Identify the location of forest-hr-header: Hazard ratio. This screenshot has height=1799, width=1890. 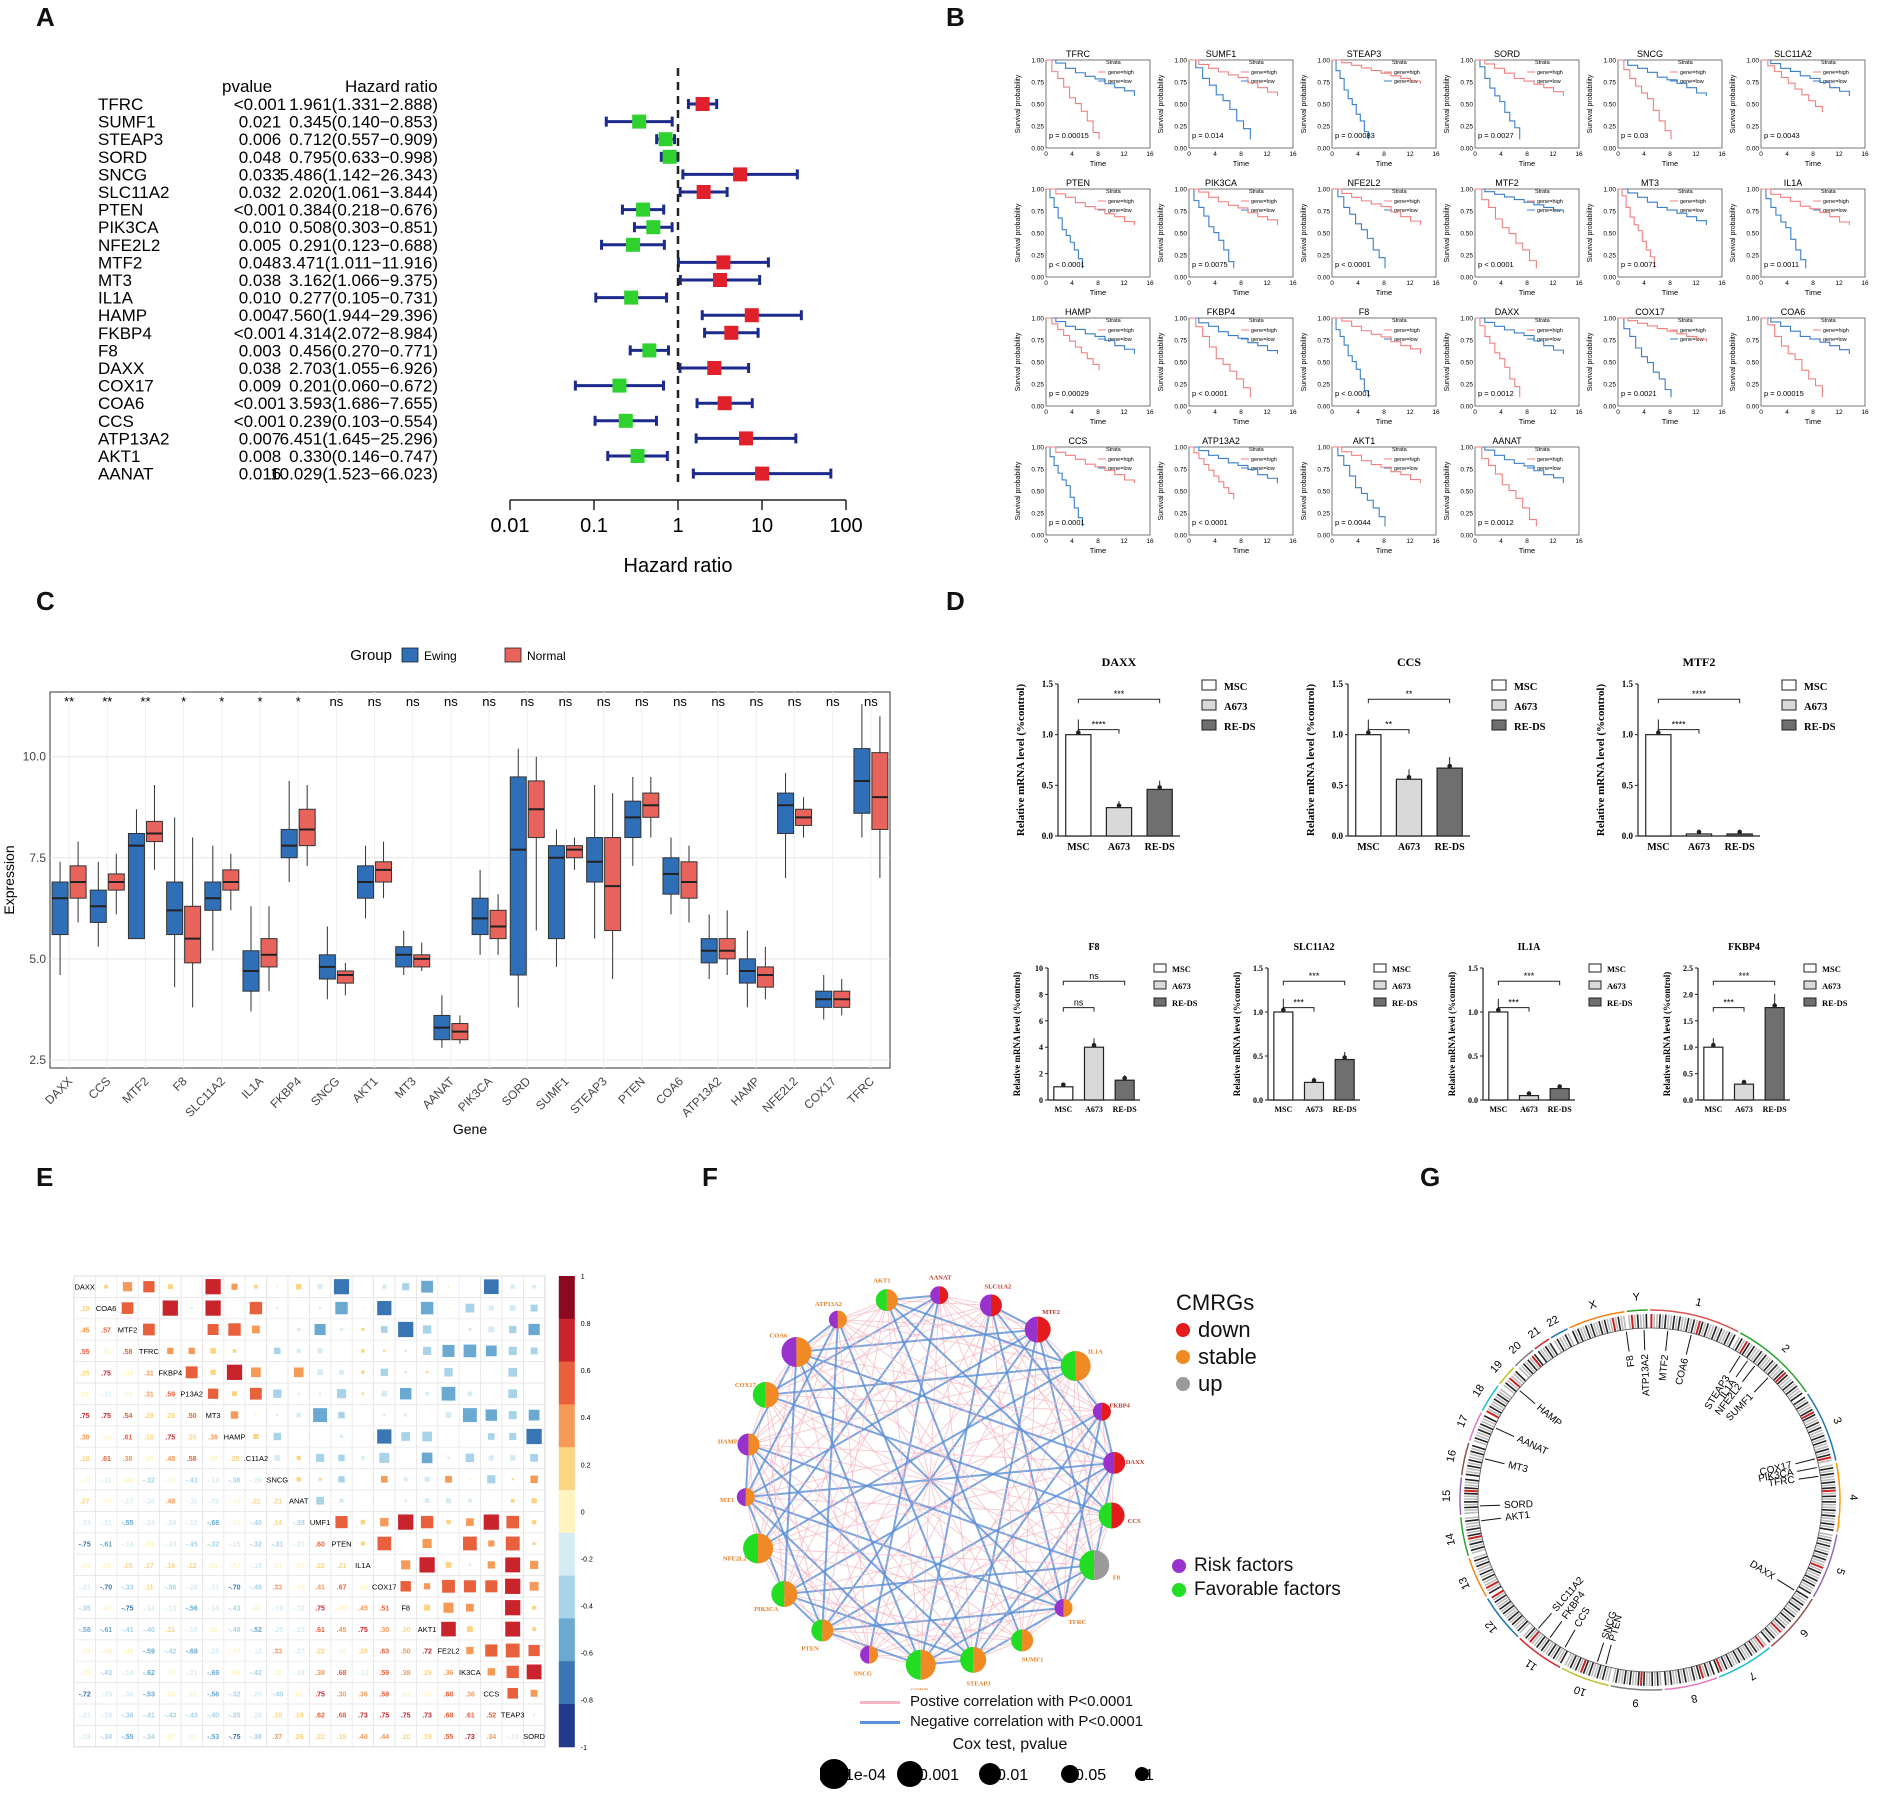
(391, 86).